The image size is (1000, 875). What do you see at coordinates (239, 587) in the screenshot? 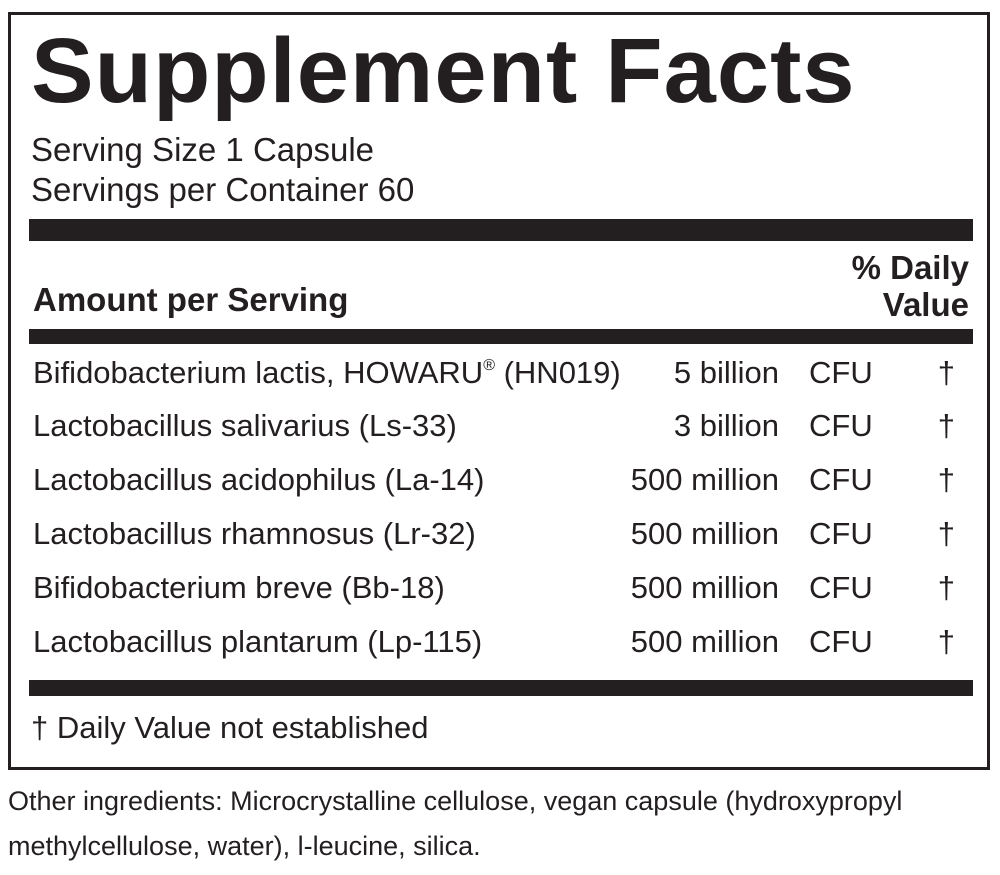
I see `ingredient-name: Bifidobacterium breve (Bb-18)` at bounding box center [239, 587].